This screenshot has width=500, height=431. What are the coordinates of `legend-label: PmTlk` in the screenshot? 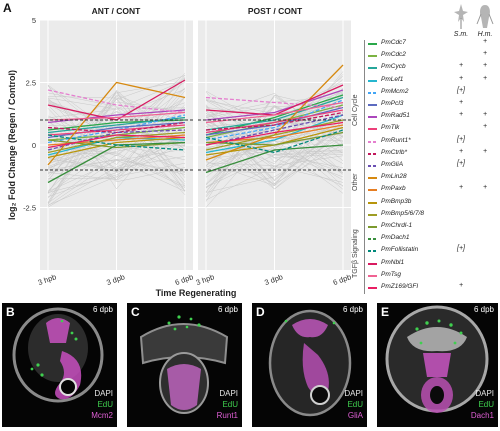 It's located at (390, 128).